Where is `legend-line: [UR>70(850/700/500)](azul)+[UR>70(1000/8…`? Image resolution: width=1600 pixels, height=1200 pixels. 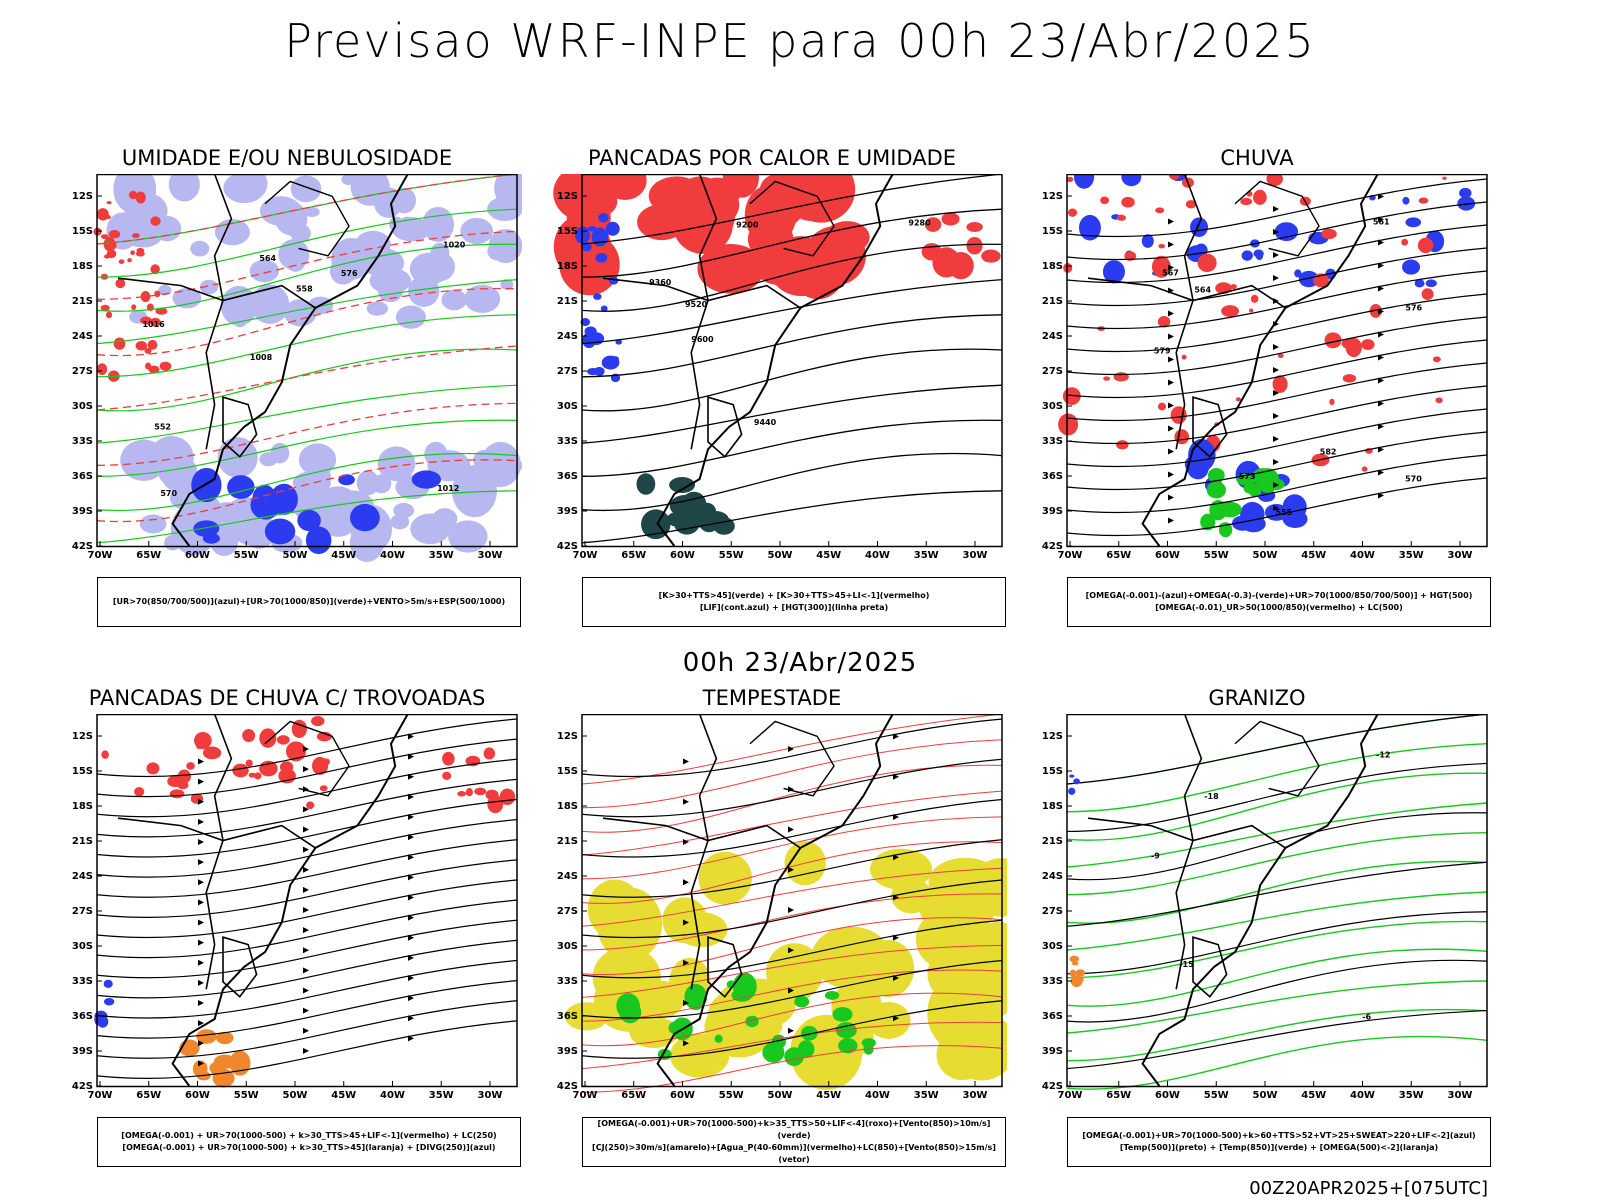 legend-line: [UR>70(850/700/500)](azul)+[UR>70(1000/8… is located at coordinates (309, 601).